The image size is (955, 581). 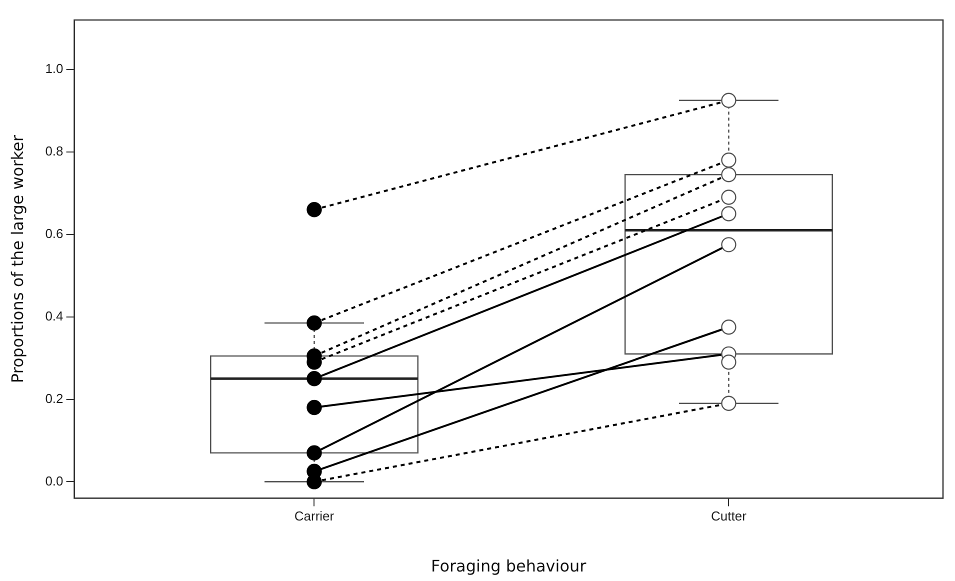 I want to click on y-tick-label: 0.0, so click(x=54, y=480).